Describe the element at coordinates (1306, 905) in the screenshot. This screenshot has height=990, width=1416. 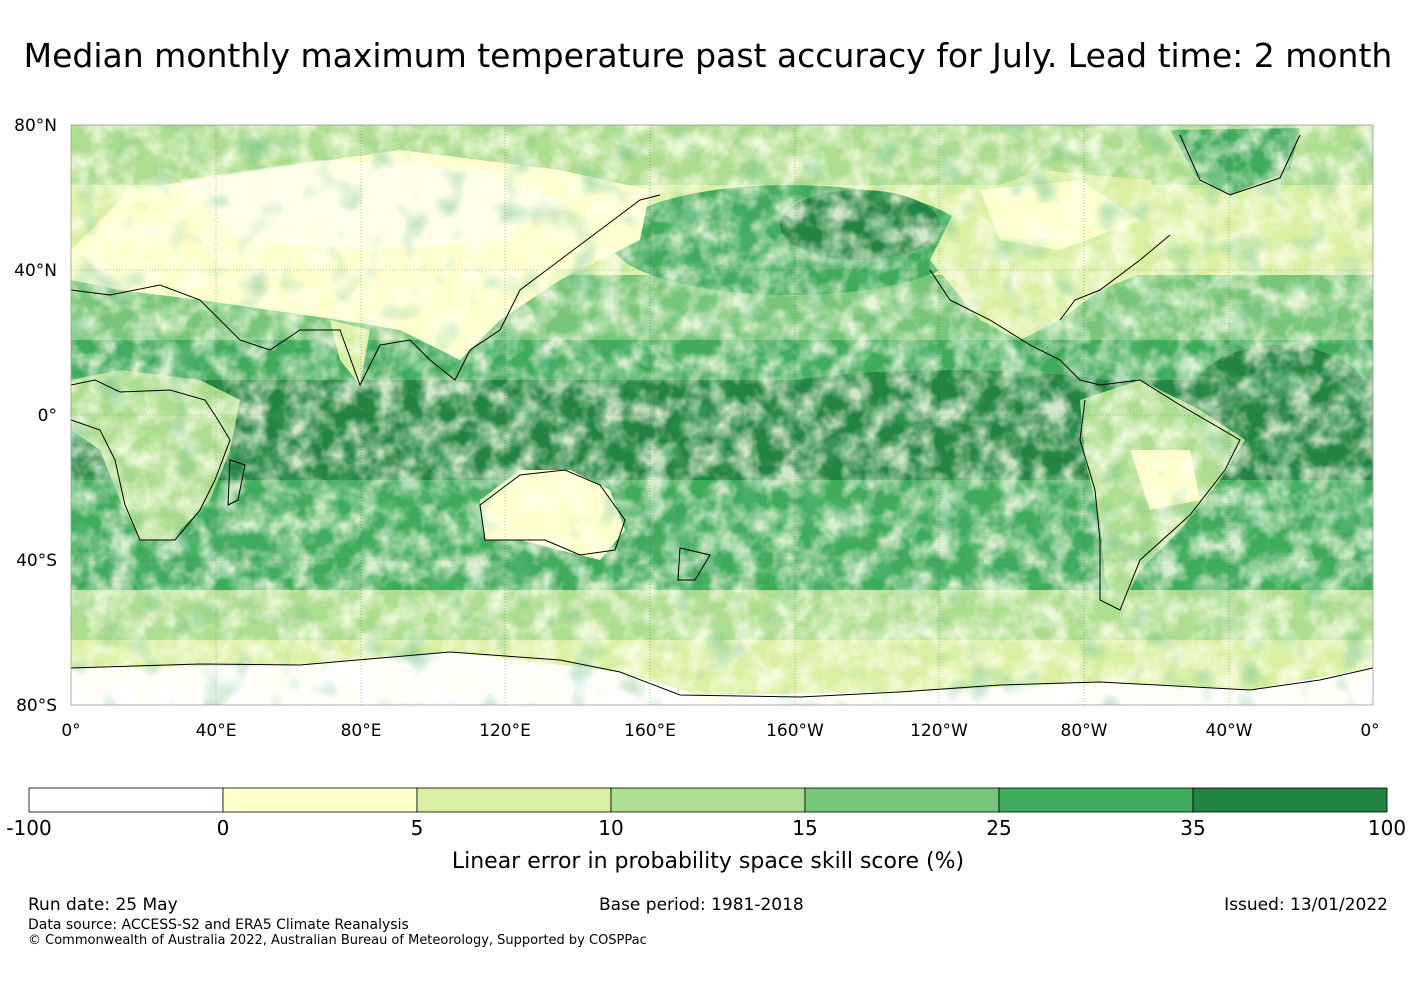
I see `issued-date: Issued: 13/01/2022` at that location.